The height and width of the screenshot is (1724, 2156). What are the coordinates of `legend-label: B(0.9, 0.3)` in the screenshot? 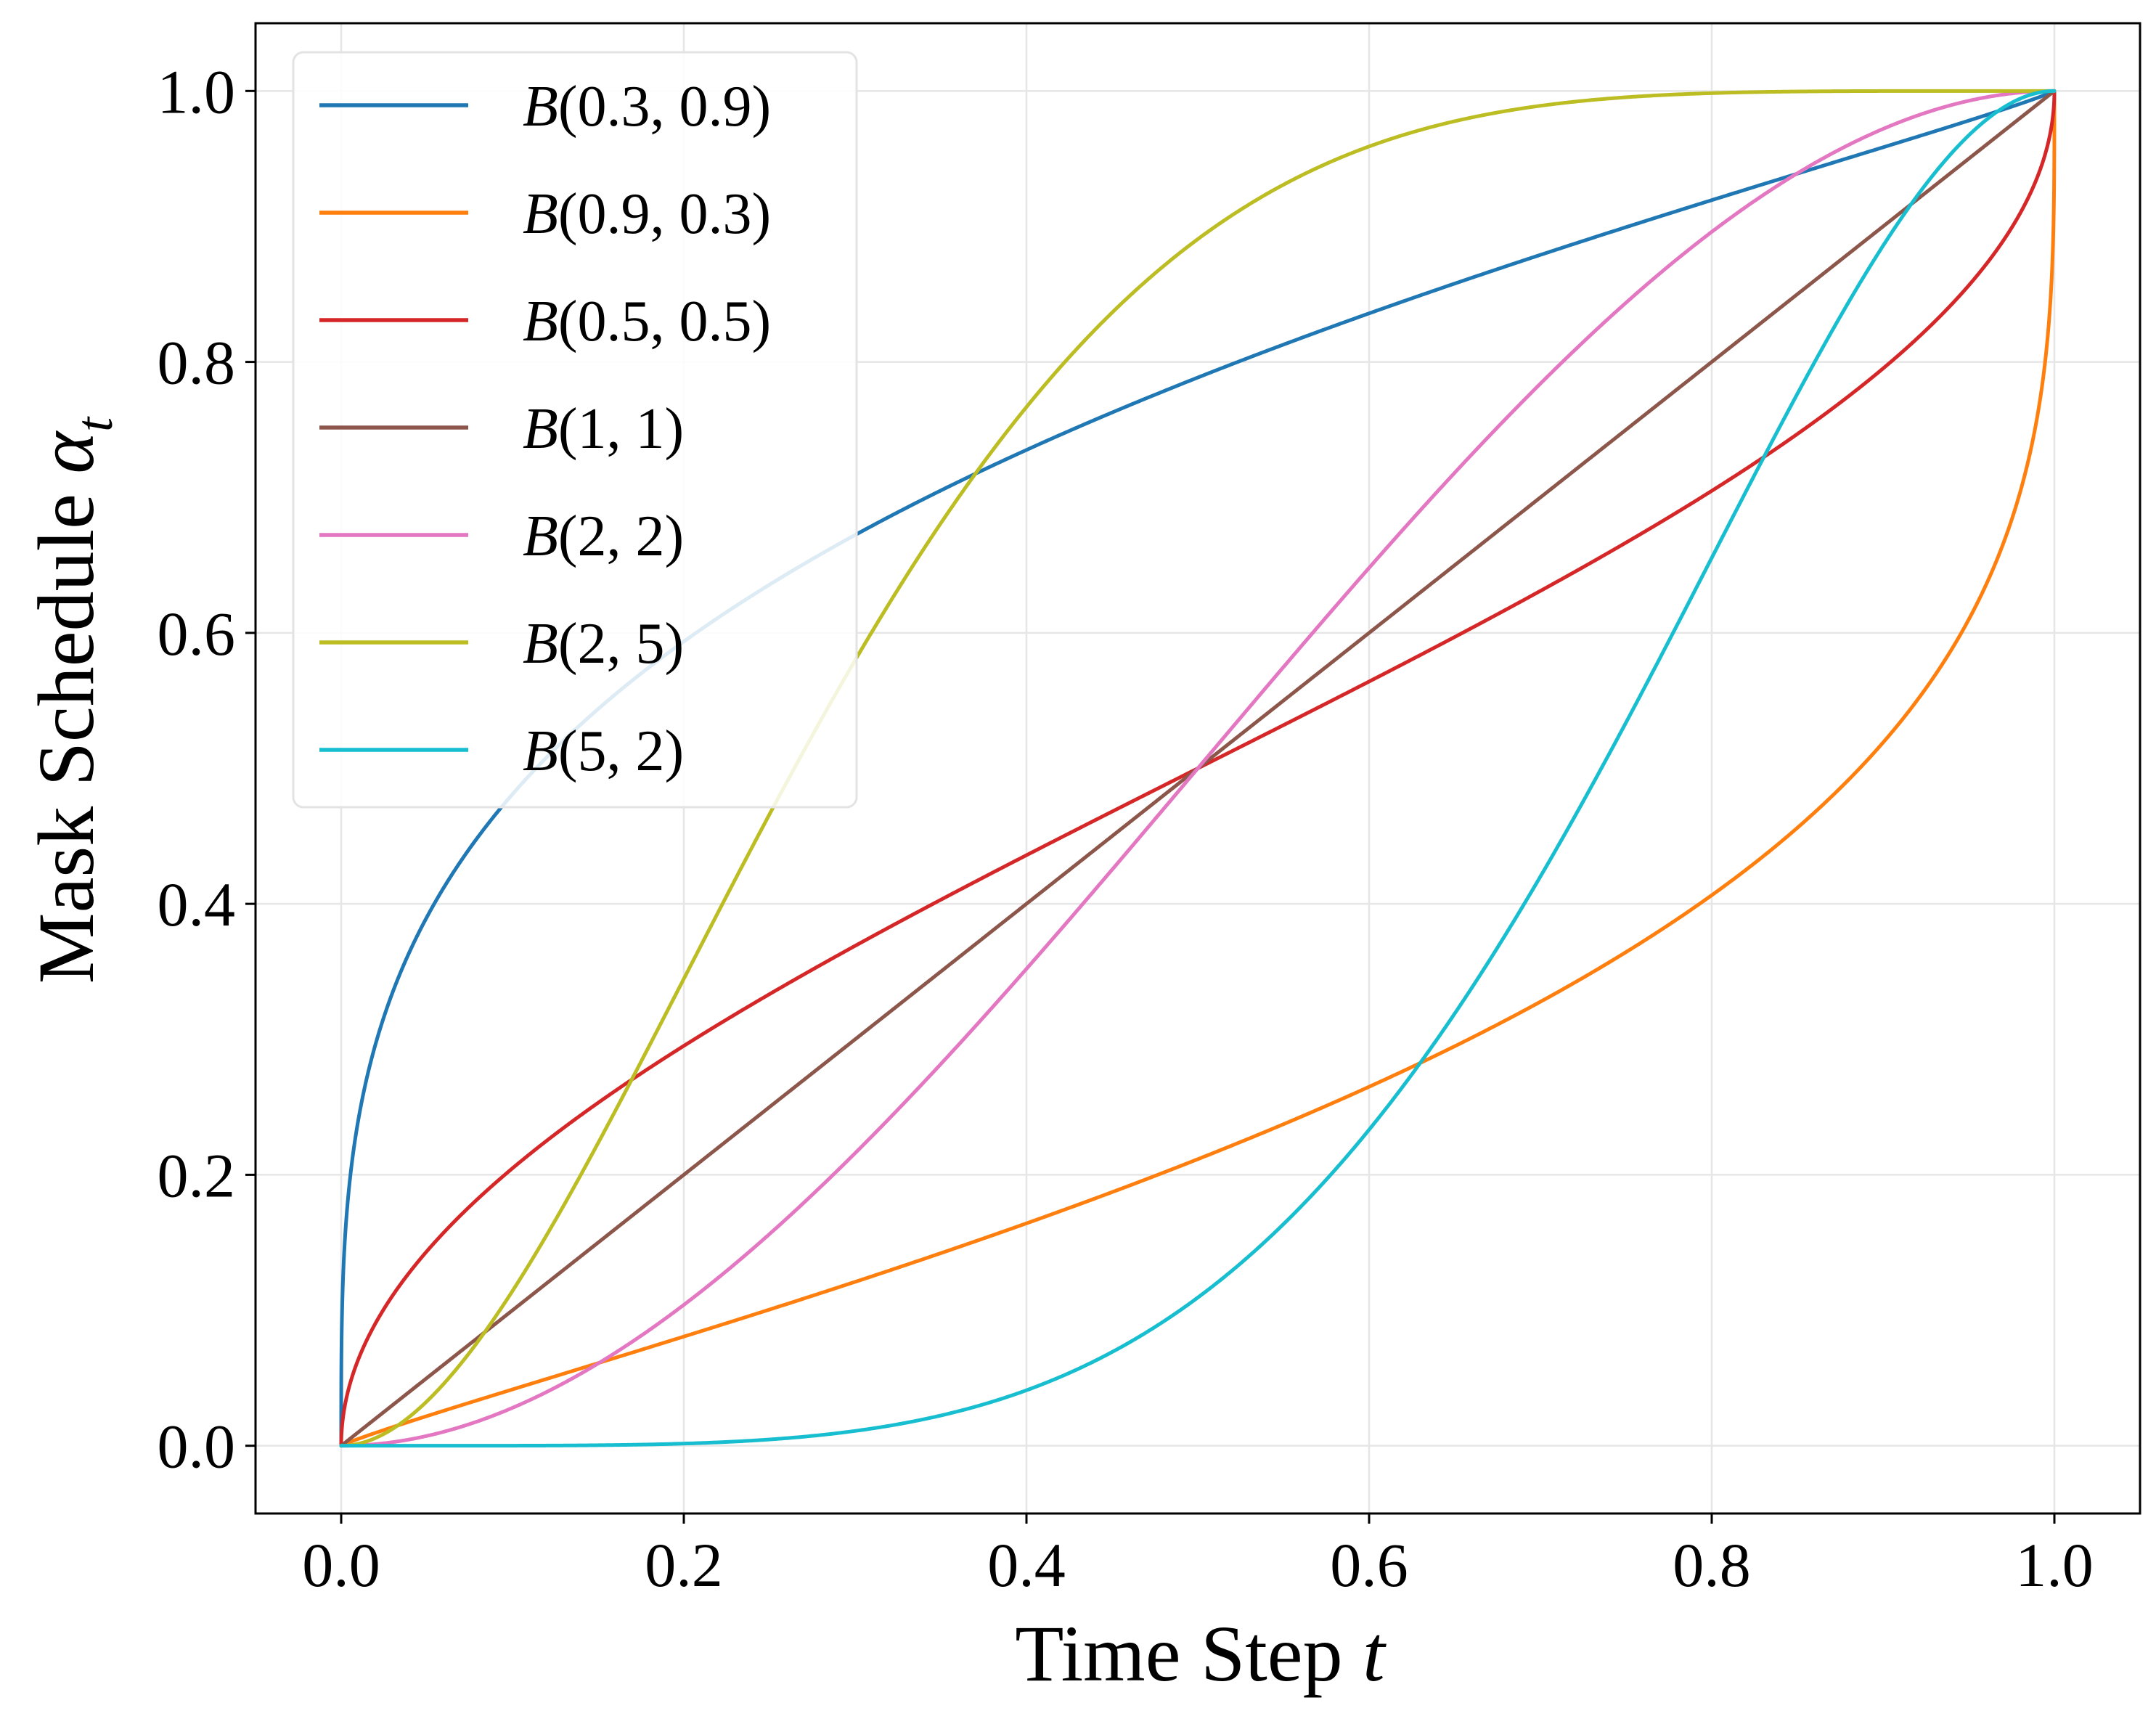 It's located at (647, 214).